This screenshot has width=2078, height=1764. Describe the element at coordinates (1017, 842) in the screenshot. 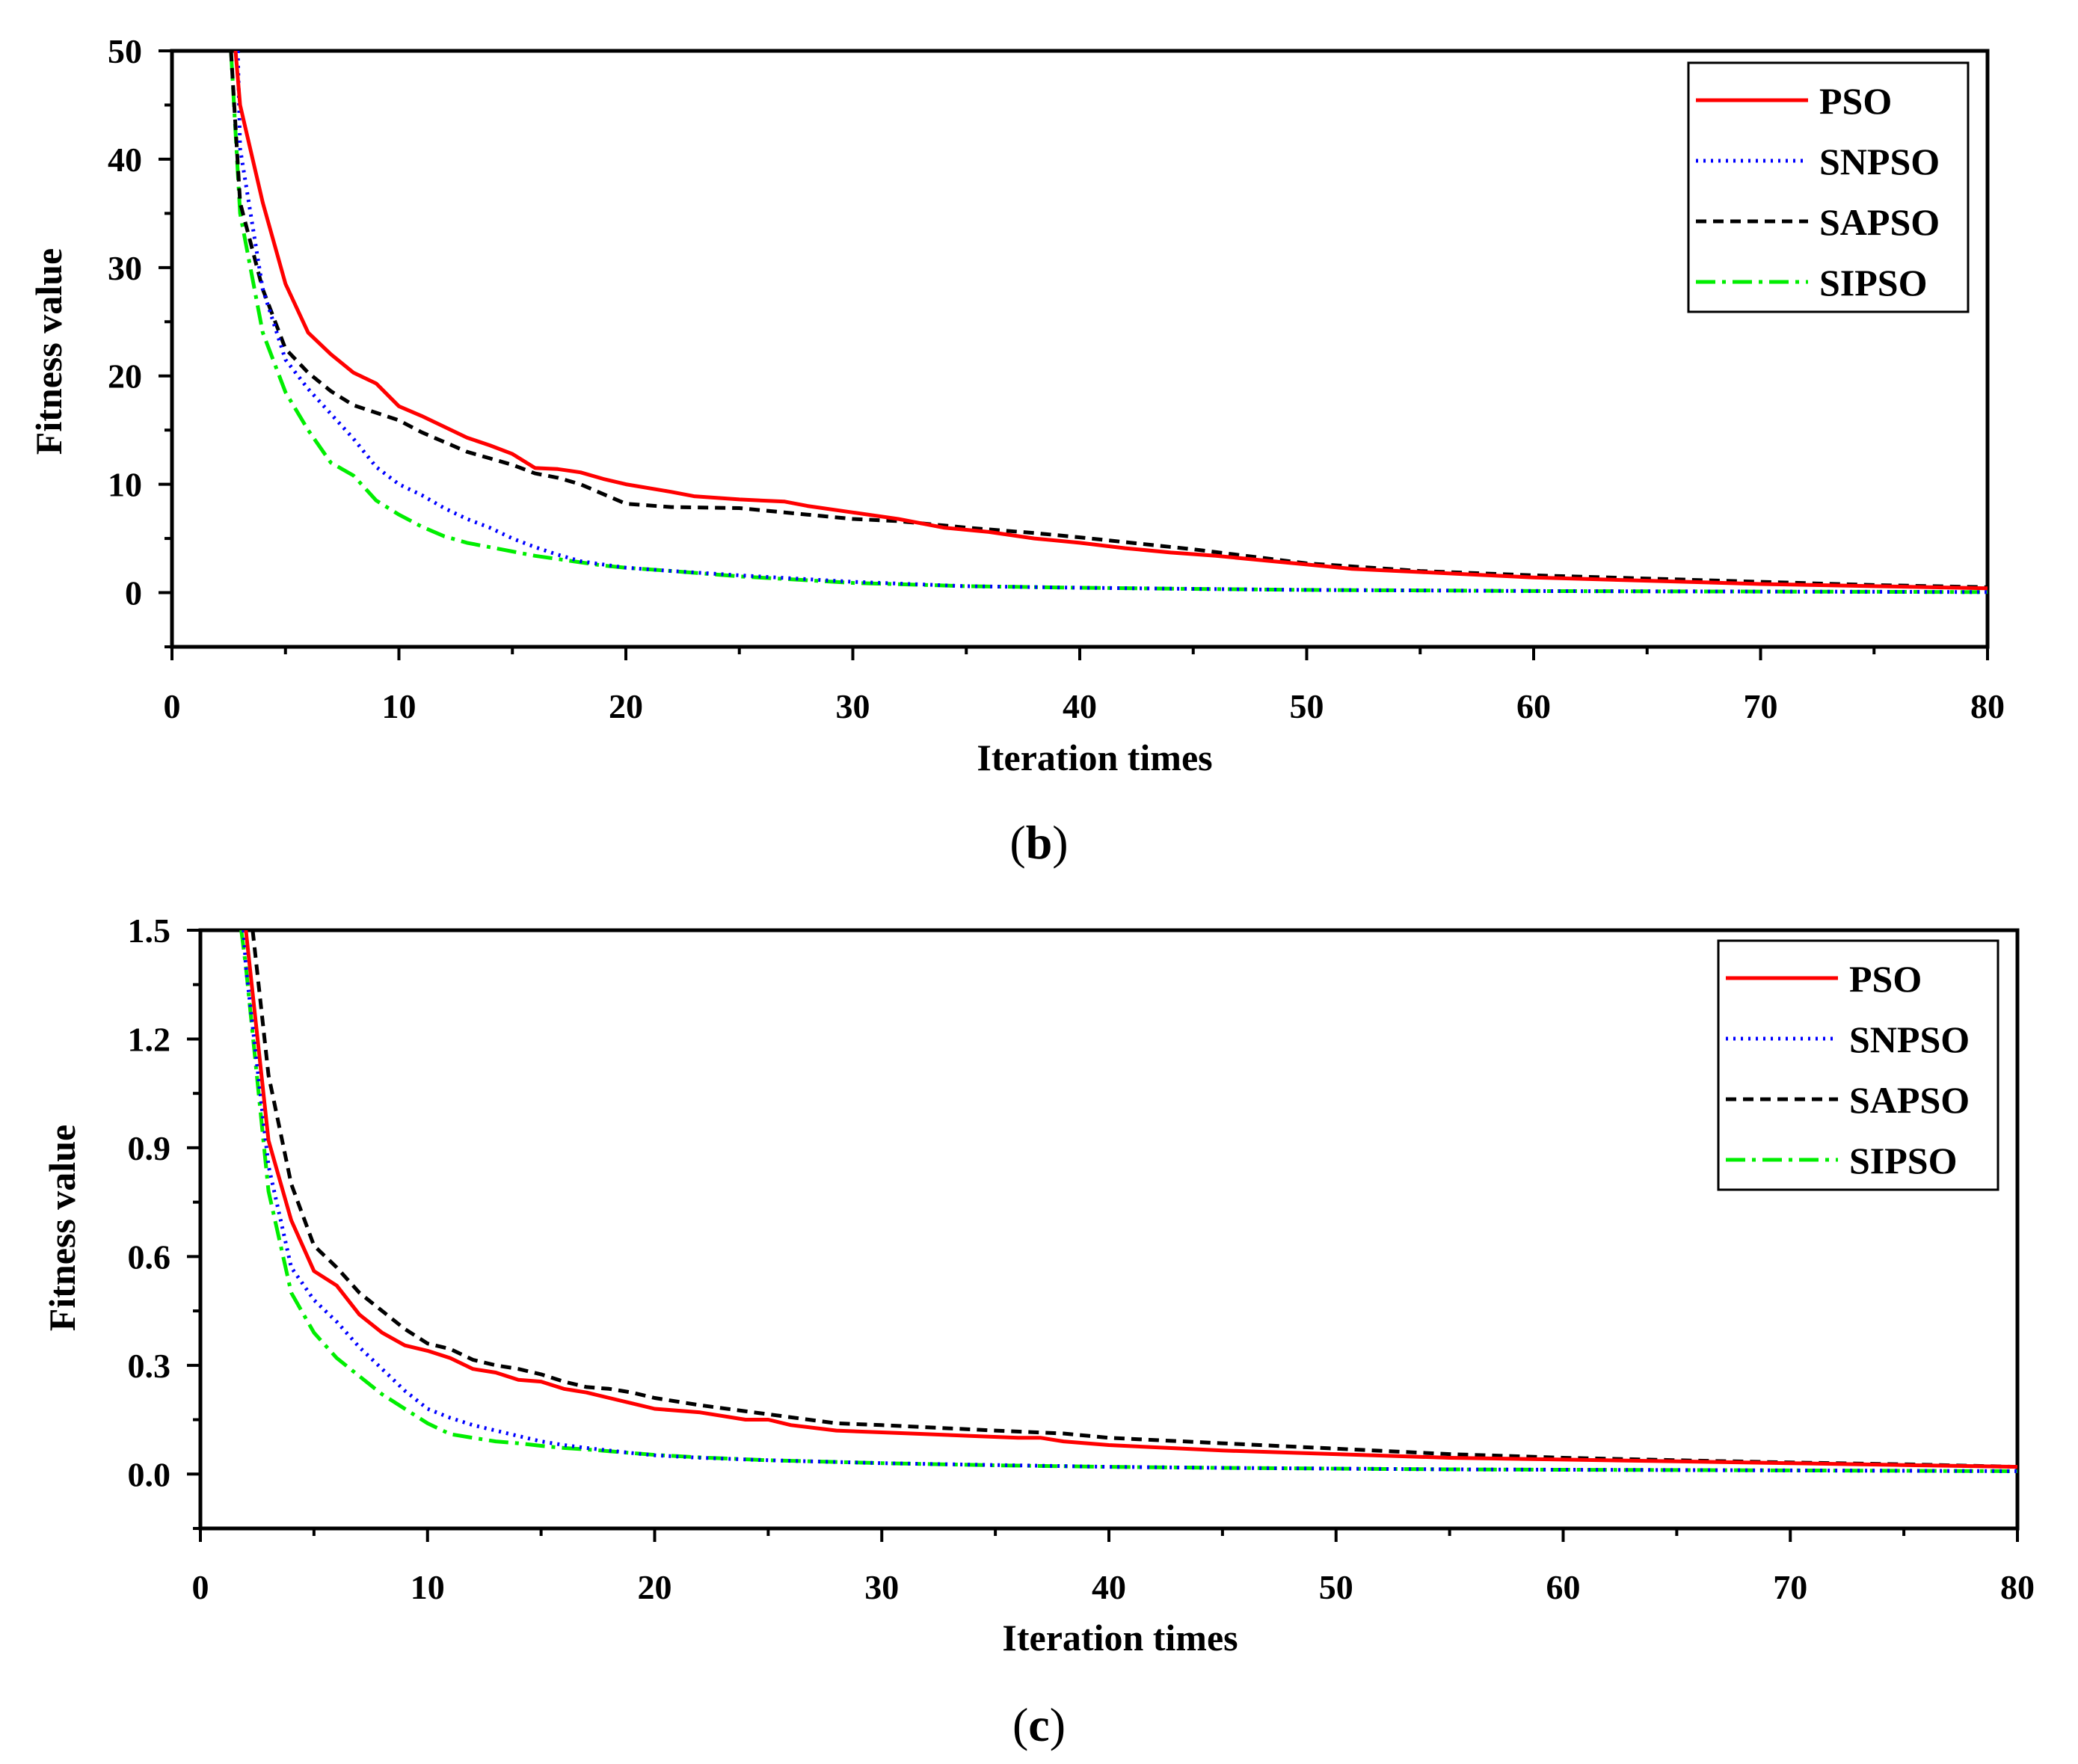

I see `caption-b-open: (` at that location.